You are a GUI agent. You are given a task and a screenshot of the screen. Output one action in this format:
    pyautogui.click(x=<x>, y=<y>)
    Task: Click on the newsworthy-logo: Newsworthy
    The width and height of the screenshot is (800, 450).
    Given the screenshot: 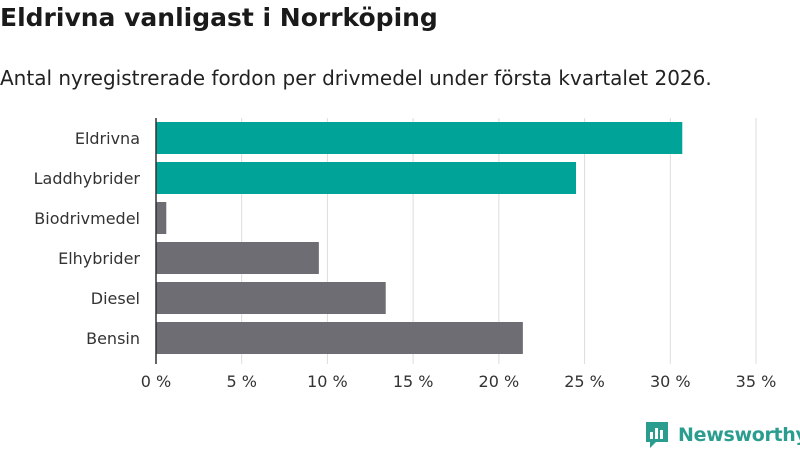 What is the action you would take?
    pyautogui.click(x=722, y=435)
    